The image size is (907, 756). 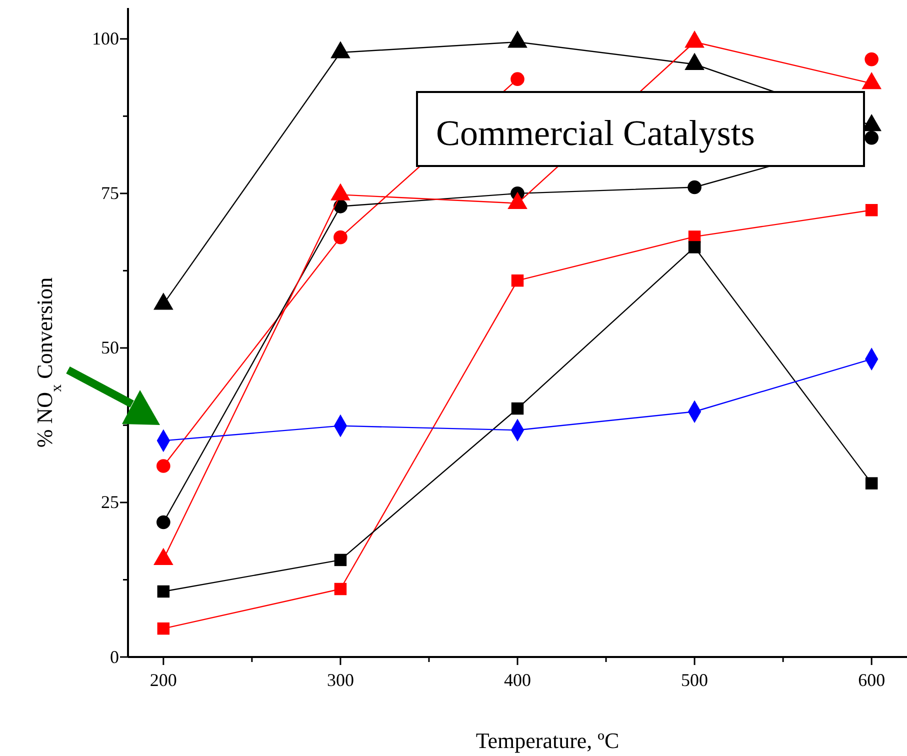 What do you see at coordinates (110, 348) in the screenshot?
I see `y-tick-label: 50` at bounding box center [110, 348].